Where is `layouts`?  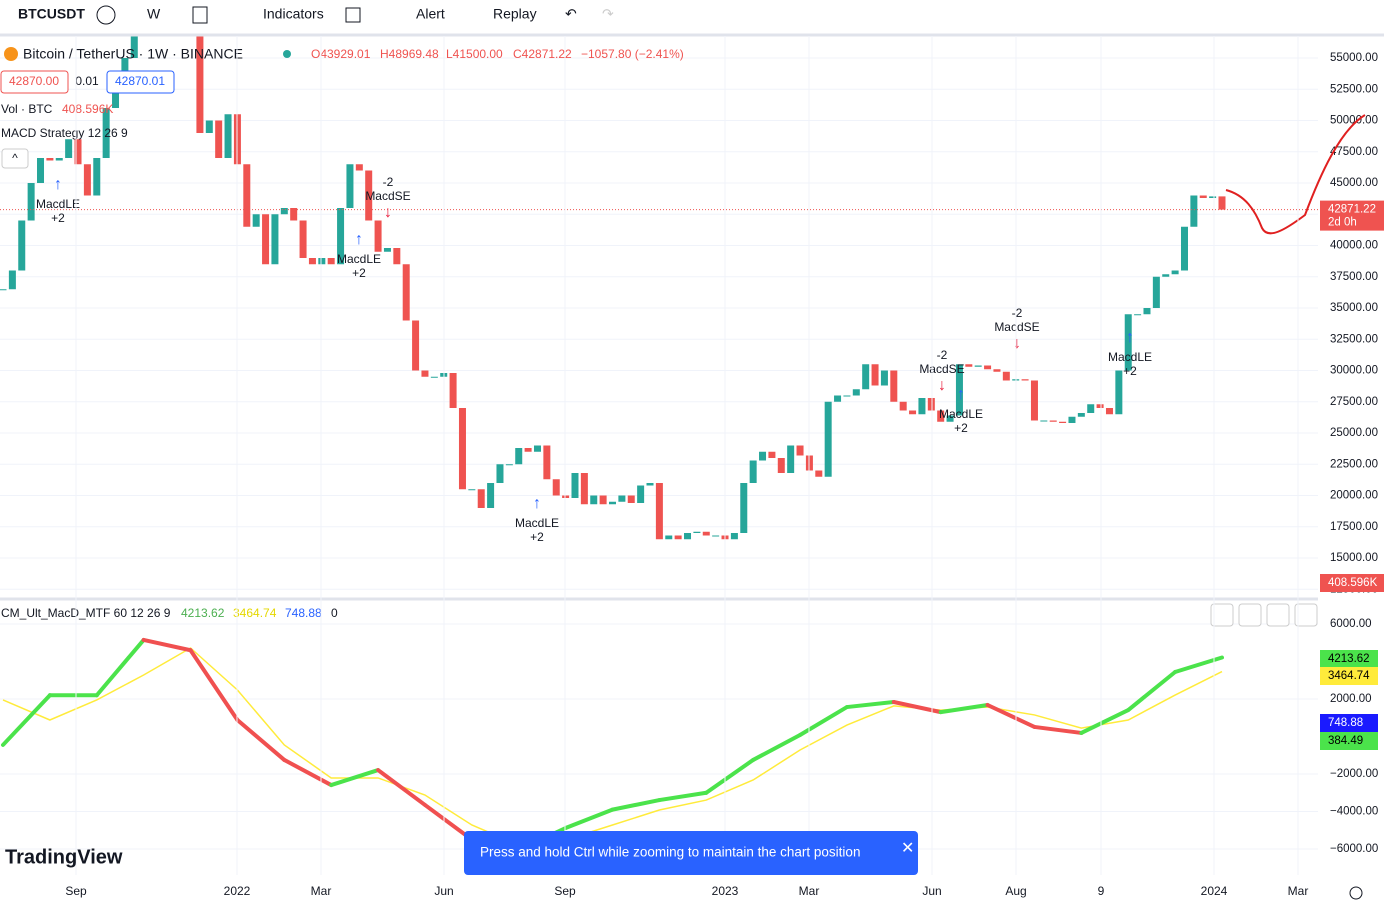
layouts is located at coordinates (353, 15).